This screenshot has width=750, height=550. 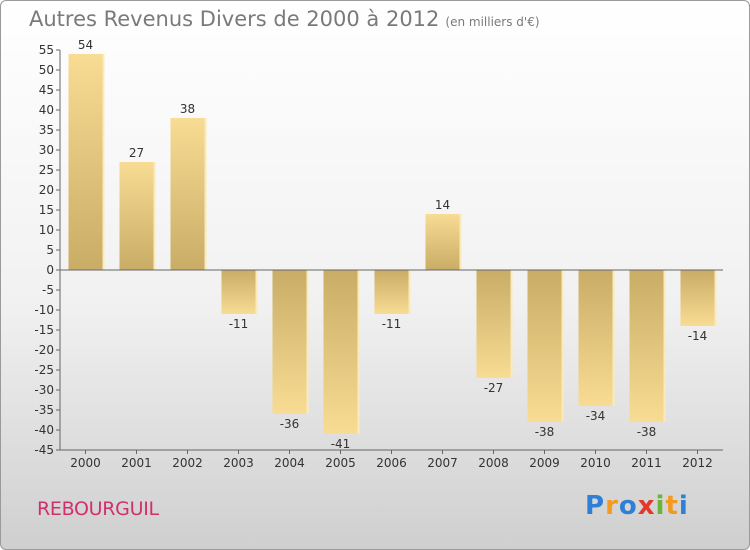 I want to click on y-tick-label: 35, so click(x=46, y=130).